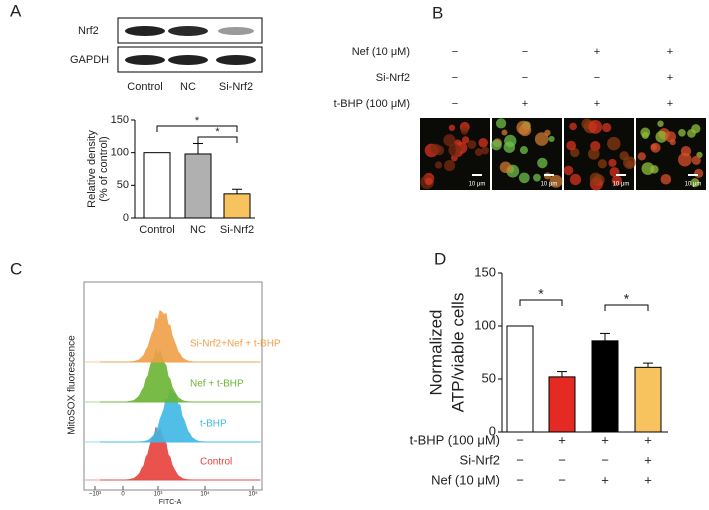 The image size is (709, 510). I want to click on flow-xlabel: FITC-A, so click(170, 502).